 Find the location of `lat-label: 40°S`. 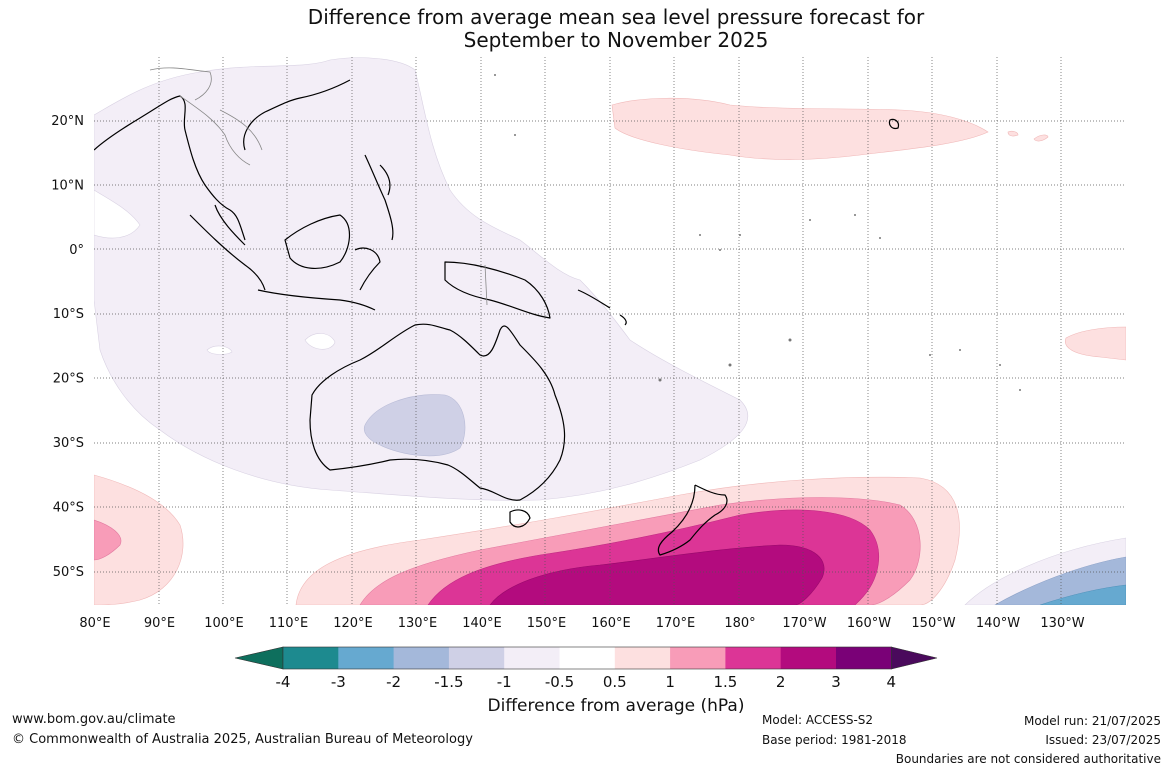

lat-label: 40°S is located at coordinates (68, 507).